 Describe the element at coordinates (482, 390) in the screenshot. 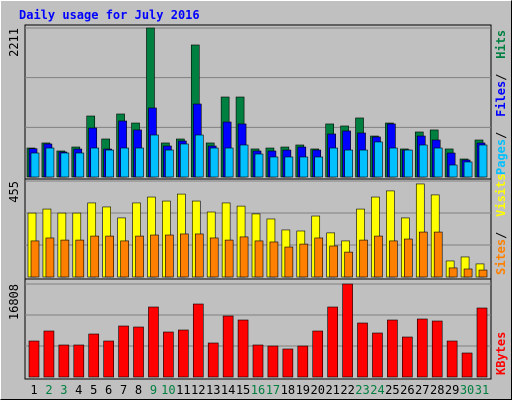

I see `x-tick-label: 31` at that location.